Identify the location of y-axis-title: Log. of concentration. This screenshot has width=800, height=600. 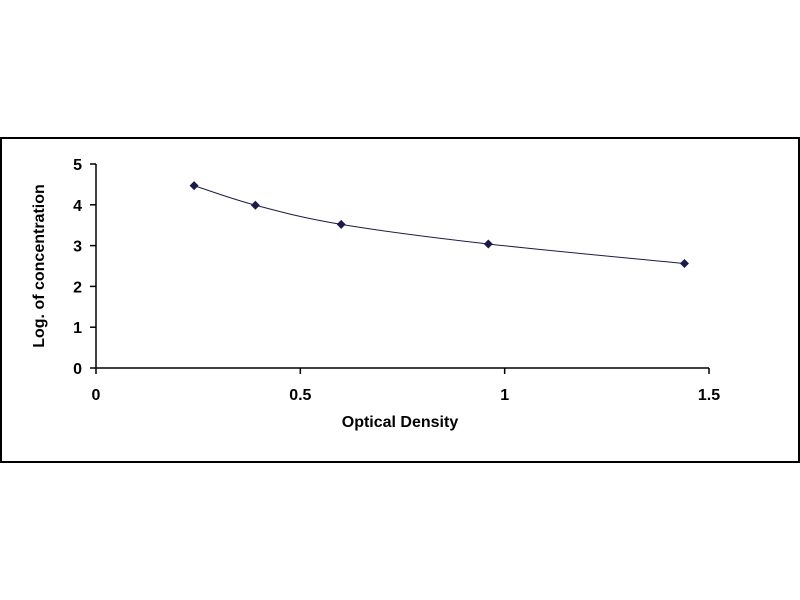
(39, 266).